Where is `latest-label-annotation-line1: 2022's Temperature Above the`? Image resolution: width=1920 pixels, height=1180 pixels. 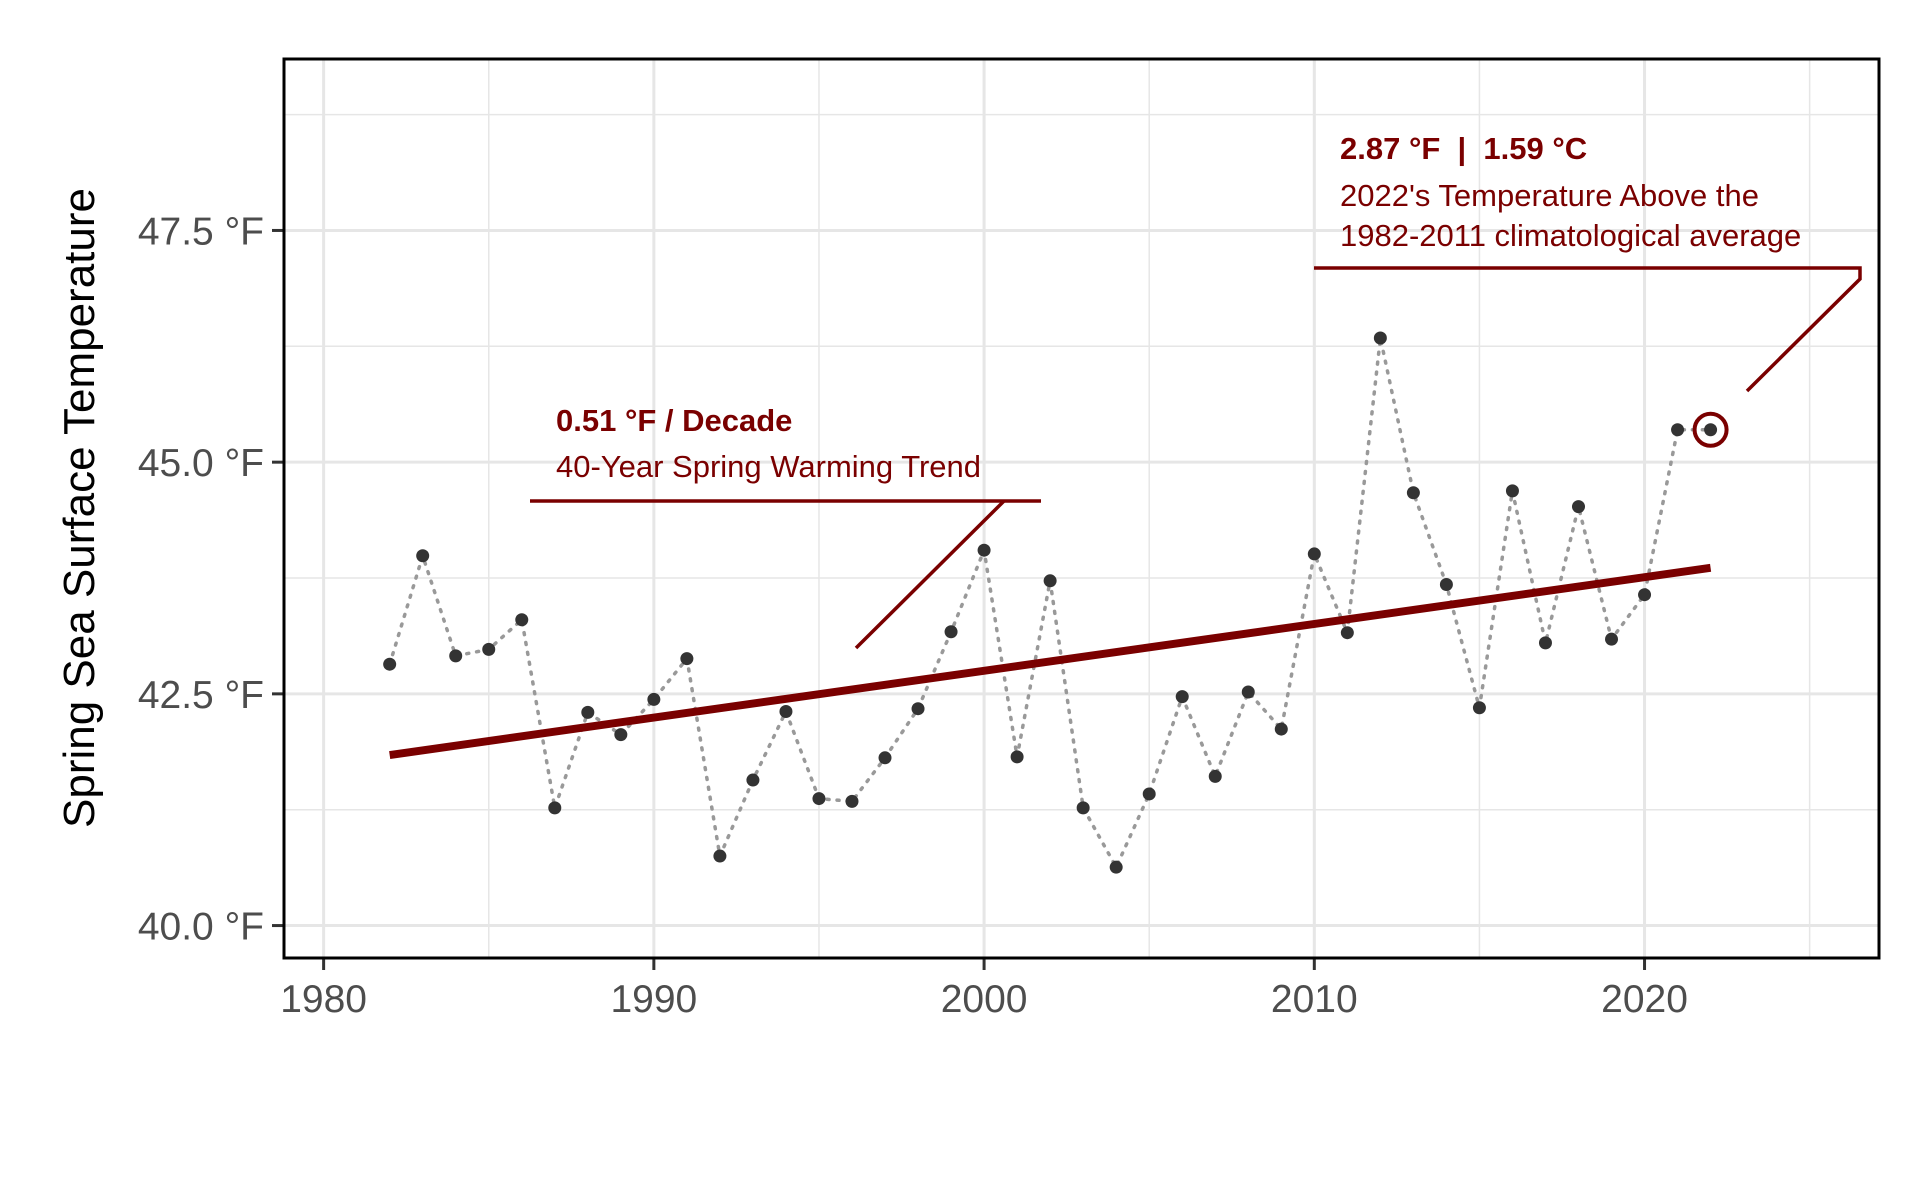
latest-label-annotation-line1: 2022's Temperature Above the is located at coordinates (1549, 195).